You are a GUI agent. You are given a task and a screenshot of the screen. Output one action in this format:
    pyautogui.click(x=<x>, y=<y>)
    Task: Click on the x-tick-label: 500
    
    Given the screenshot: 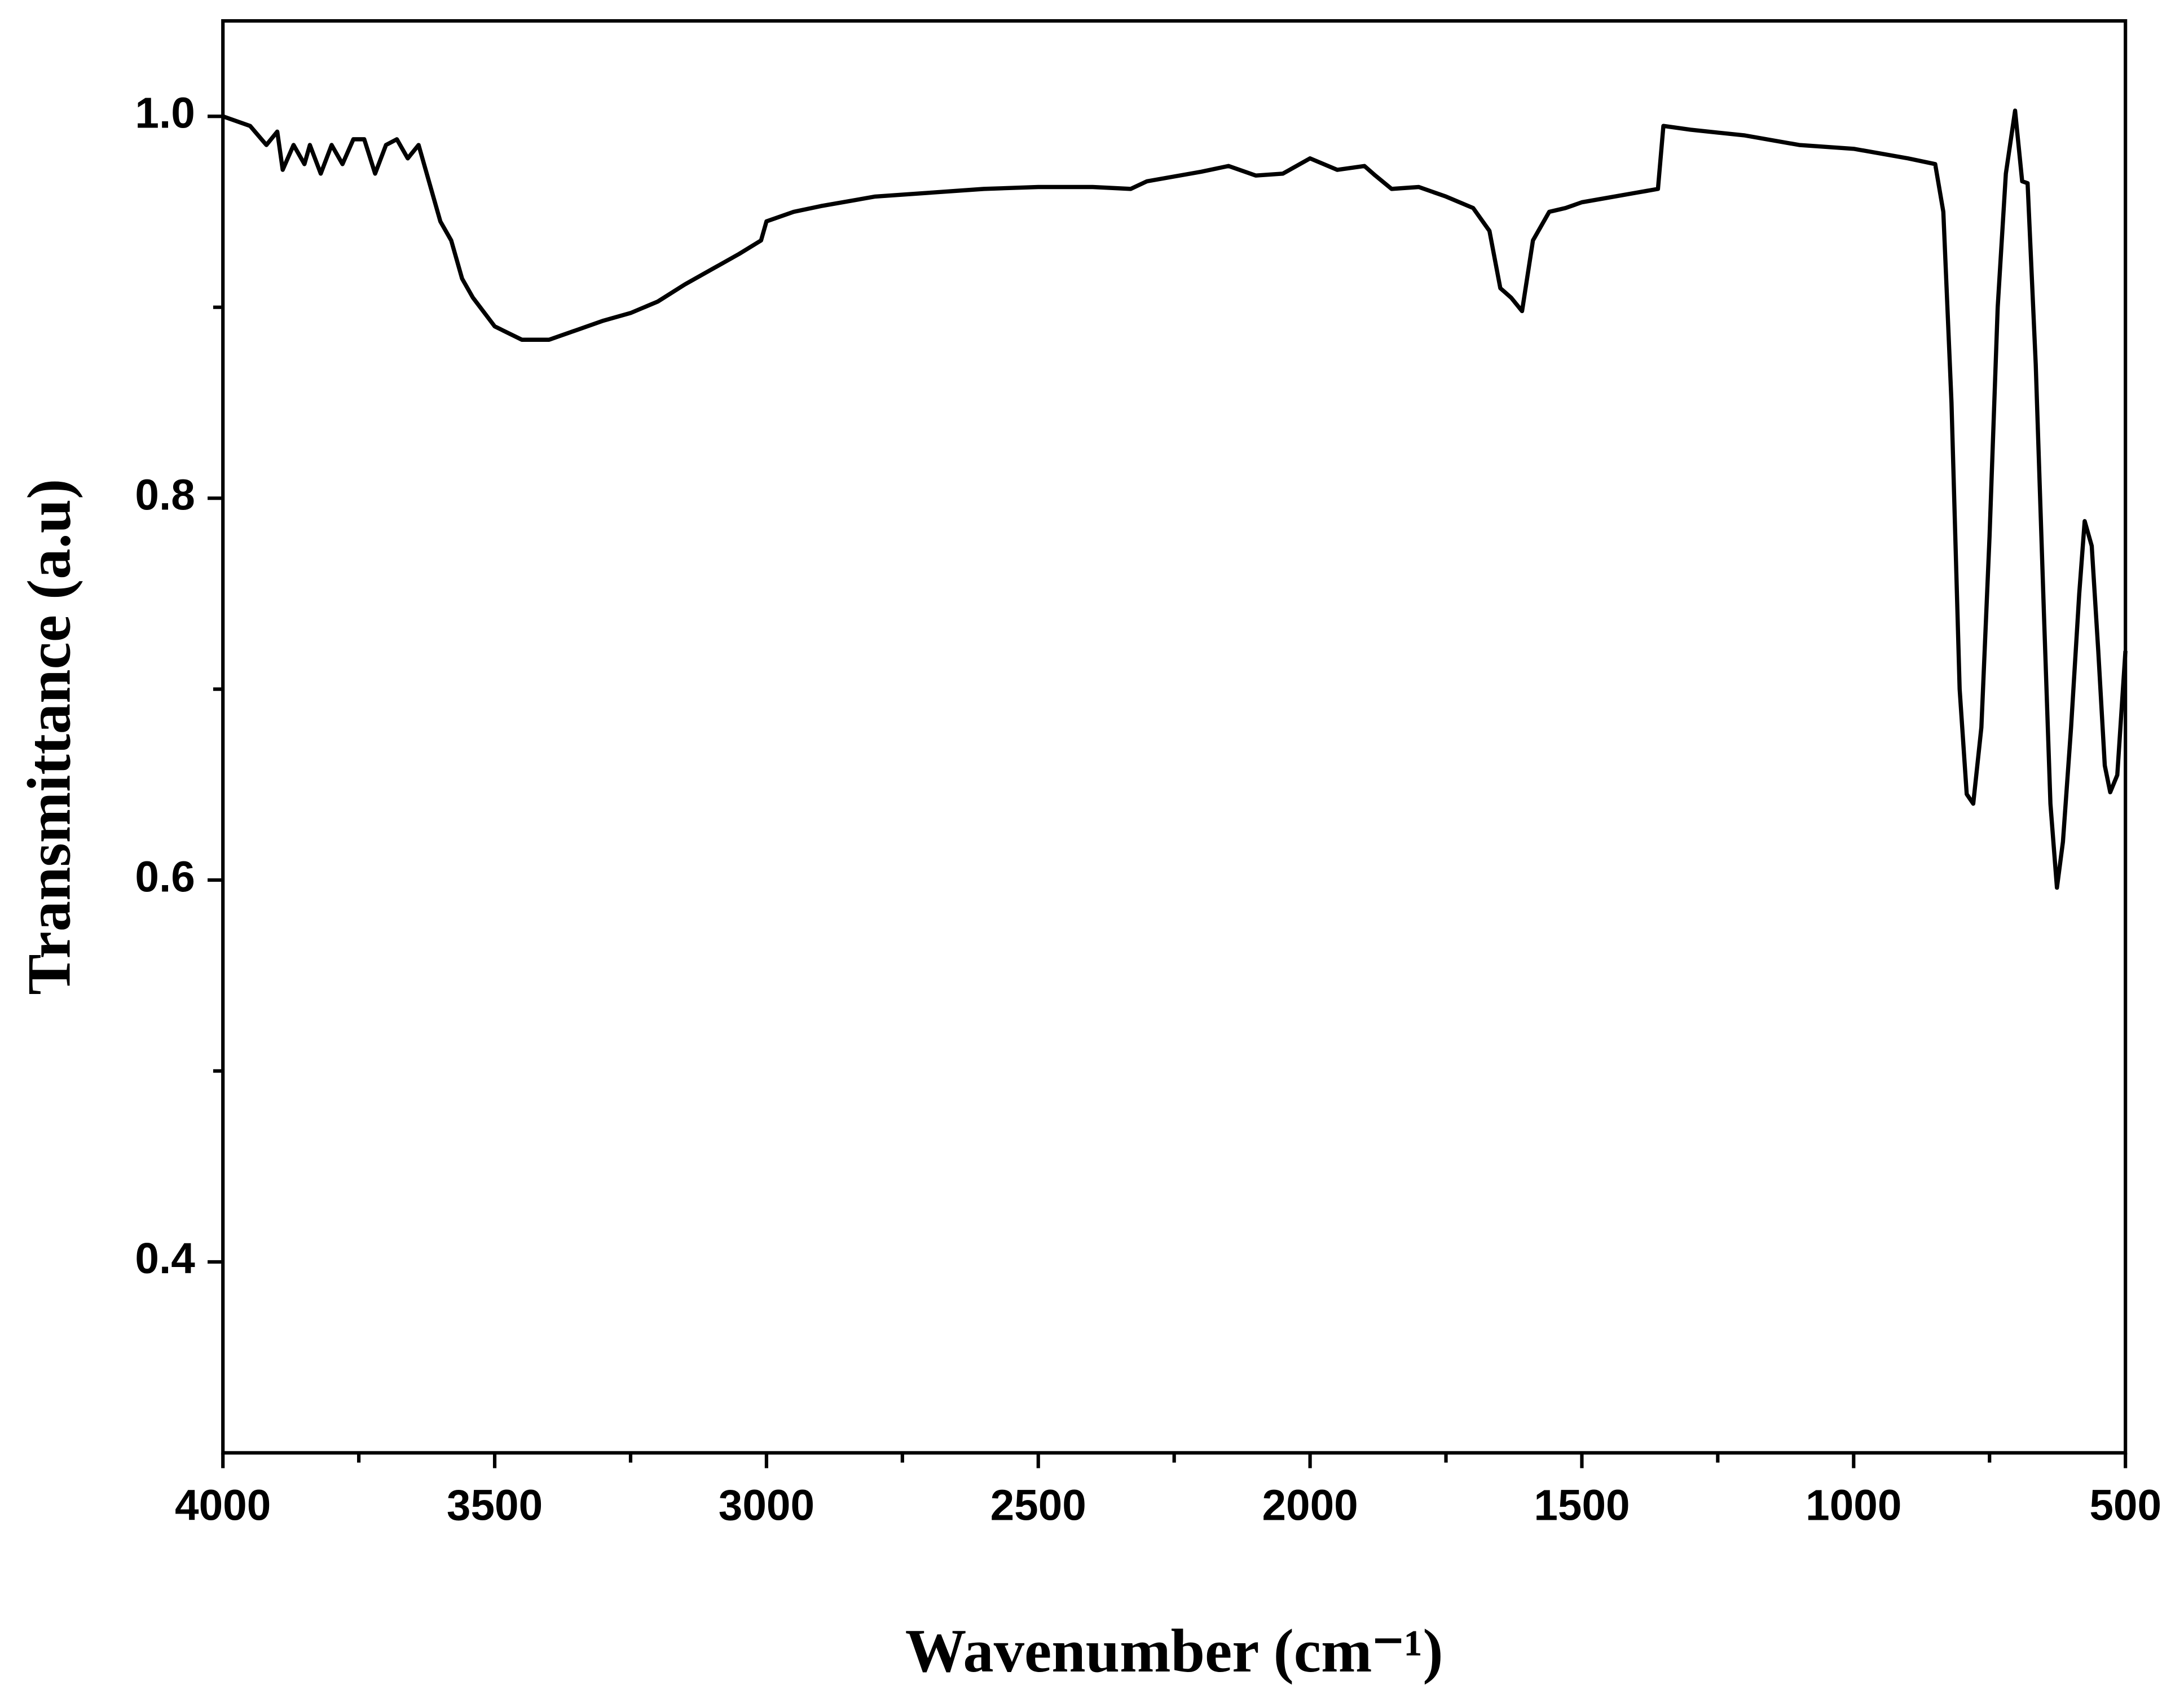 What is the action you would take?
    pyautogui.click(x=2125, y=1505)
    